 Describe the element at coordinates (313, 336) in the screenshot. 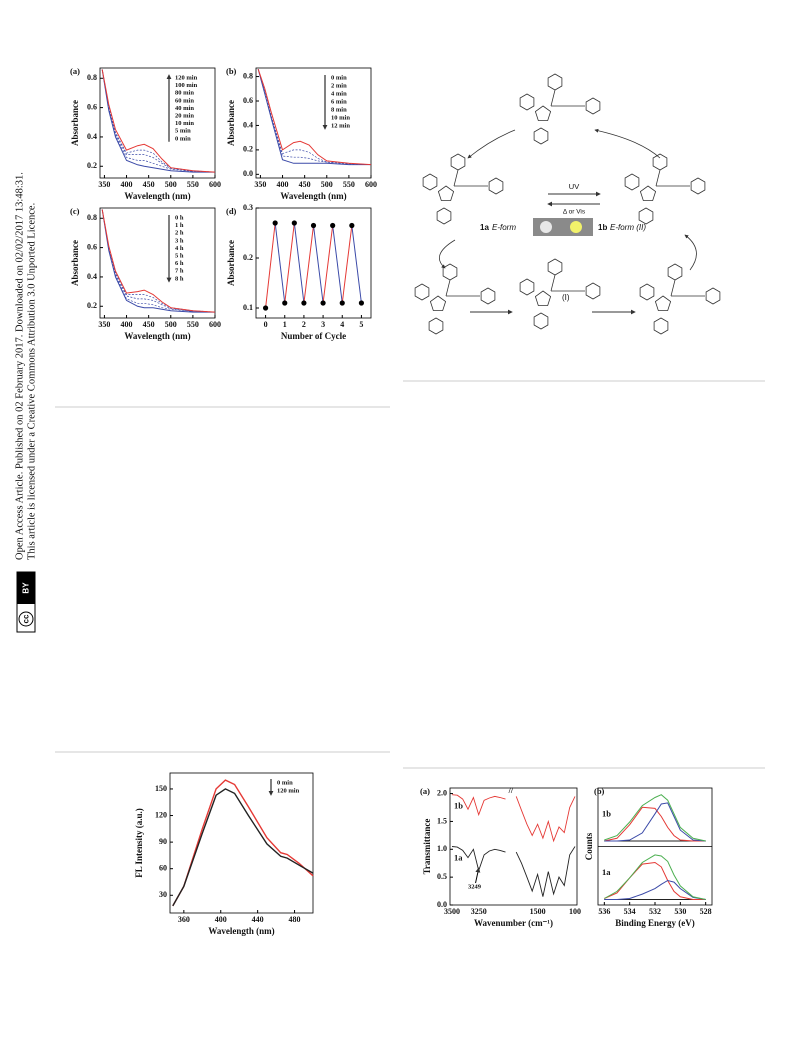

I see `x-axis-label: Number of Cycle` at that location.